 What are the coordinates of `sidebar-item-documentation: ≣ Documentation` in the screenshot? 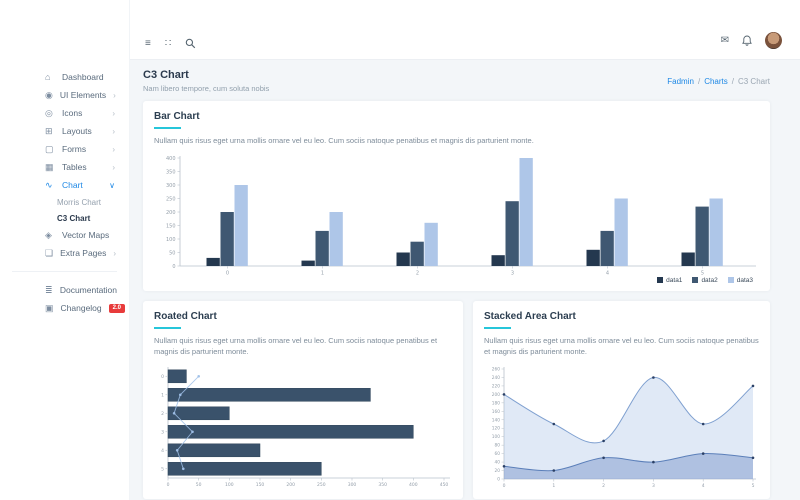 It's located at (81, 289).